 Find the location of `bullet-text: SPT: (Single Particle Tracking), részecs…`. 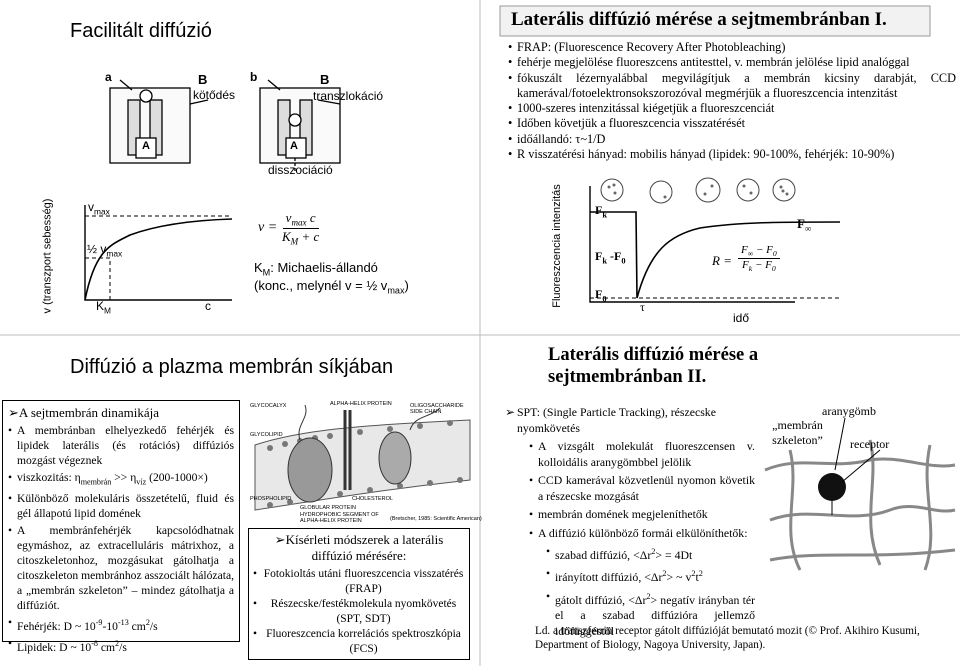

bullet-text: SPT: (Single Particle Tracking), részecs… is located at coordinates (616, 420).